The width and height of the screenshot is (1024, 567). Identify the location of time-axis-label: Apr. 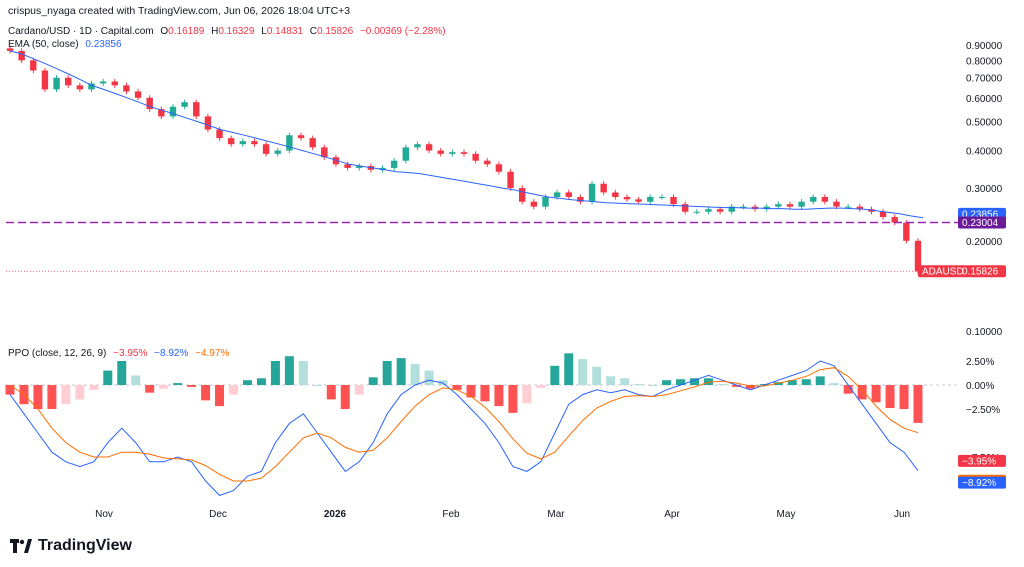
(672, 514).